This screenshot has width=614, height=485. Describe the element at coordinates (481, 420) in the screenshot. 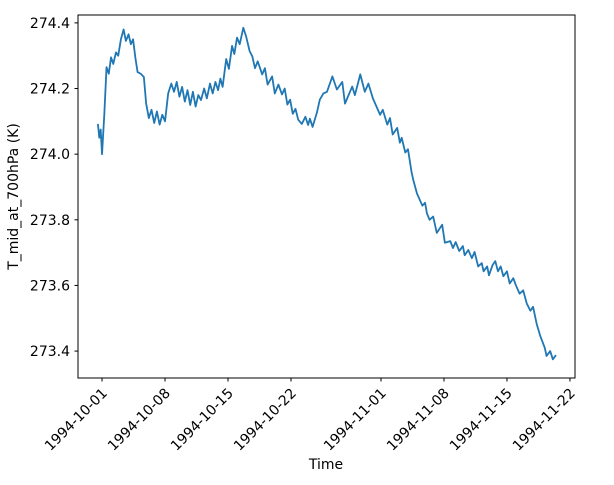

I see `x-tick-label: 1994-11-15` at that location.